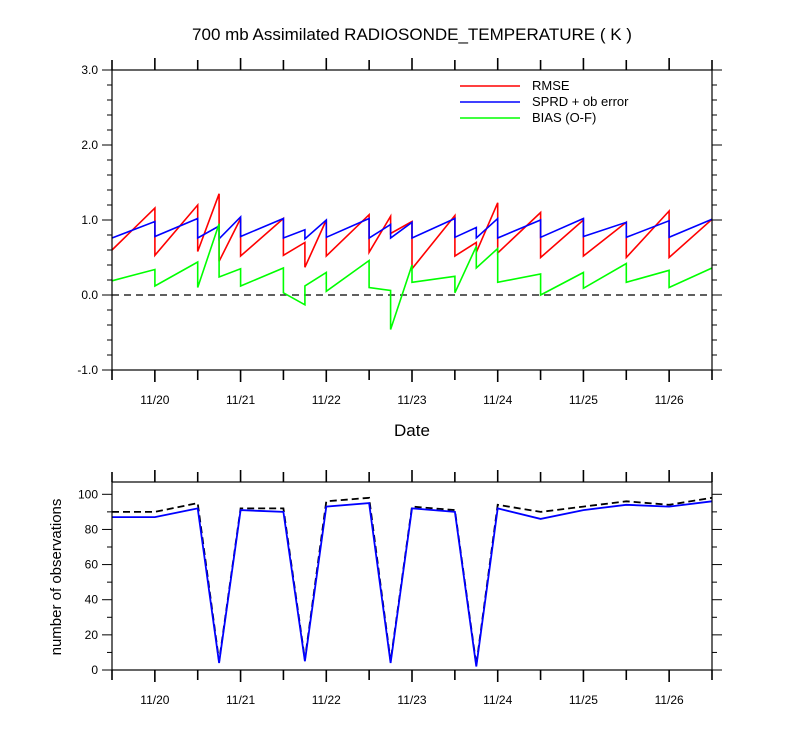  I want to click on bottom-y-tick-label: 20, so click(92, 635).